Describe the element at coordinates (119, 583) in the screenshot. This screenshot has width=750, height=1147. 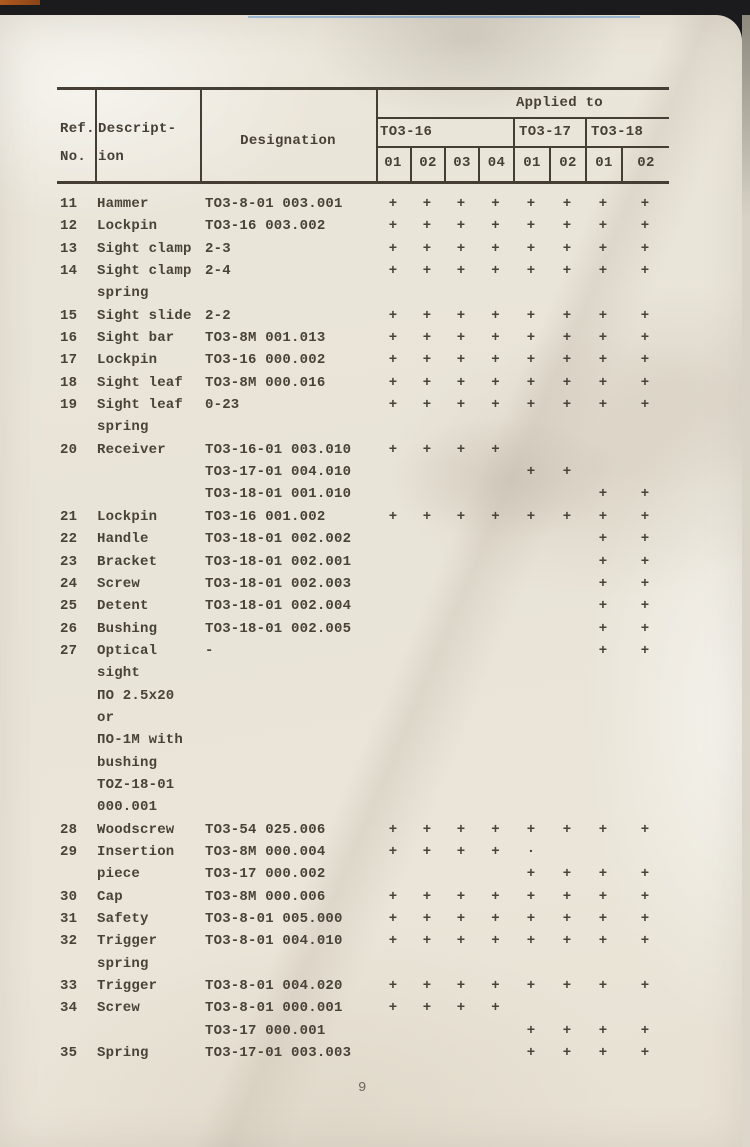
I see `description-cell: Screw` at that location.